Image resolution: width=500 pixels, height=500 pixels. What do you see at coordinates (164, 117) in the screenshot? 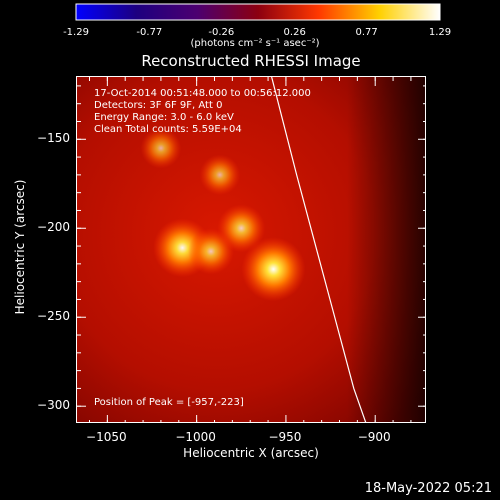
I see `info-line: Energy Range: 3.0 - 6.0 keV` at bounding box center [164, 117].